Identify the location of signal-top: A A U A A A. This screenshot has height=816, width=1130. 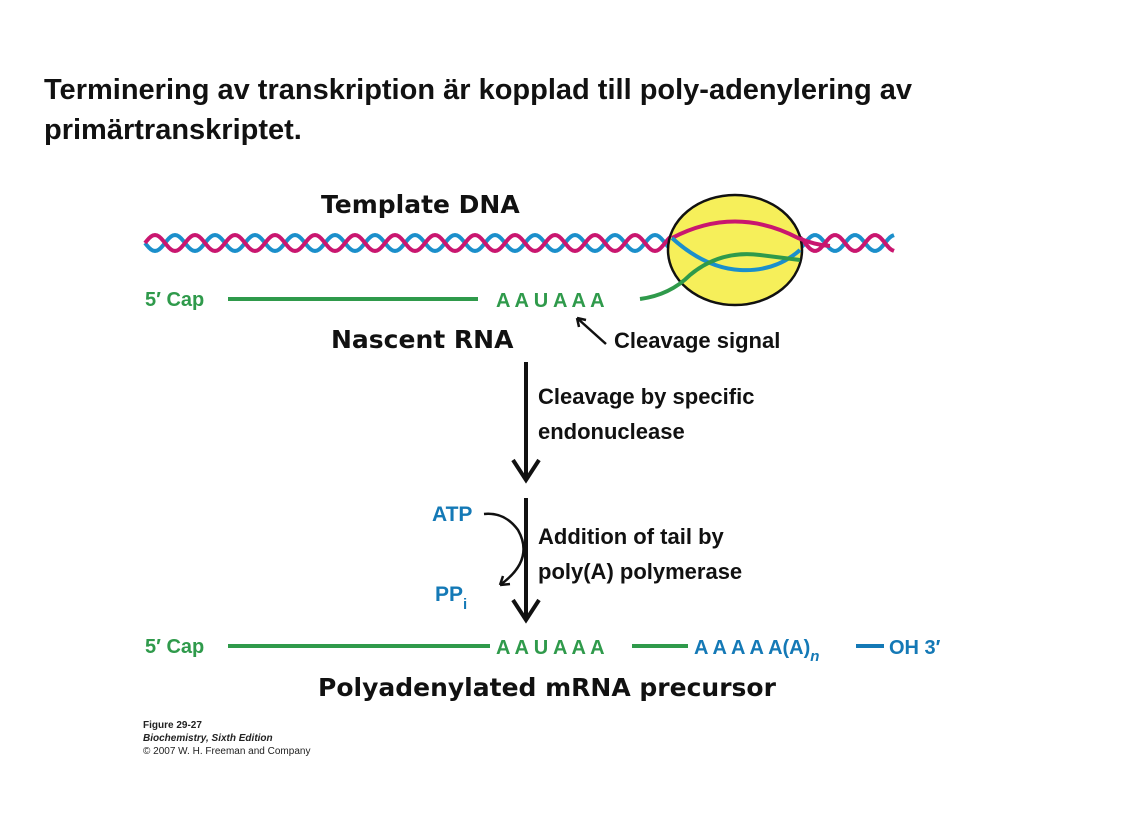
(550, 301).